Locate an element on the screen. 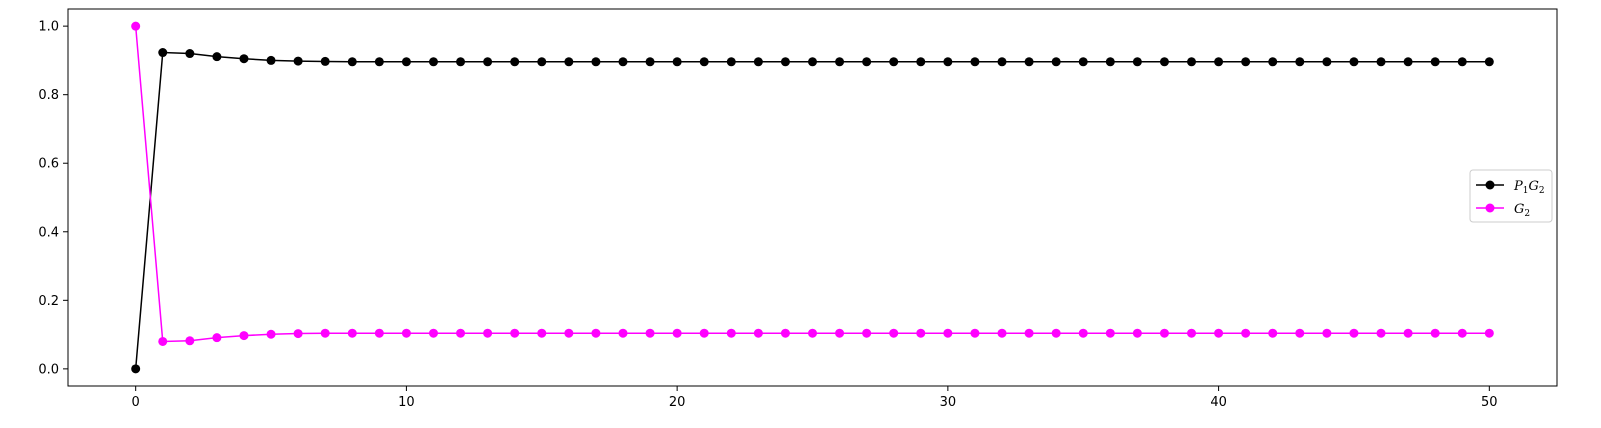 Image resolution: width=1601 pixels, height=428 pixels. legend-box is located at coordinates (1511, 196).